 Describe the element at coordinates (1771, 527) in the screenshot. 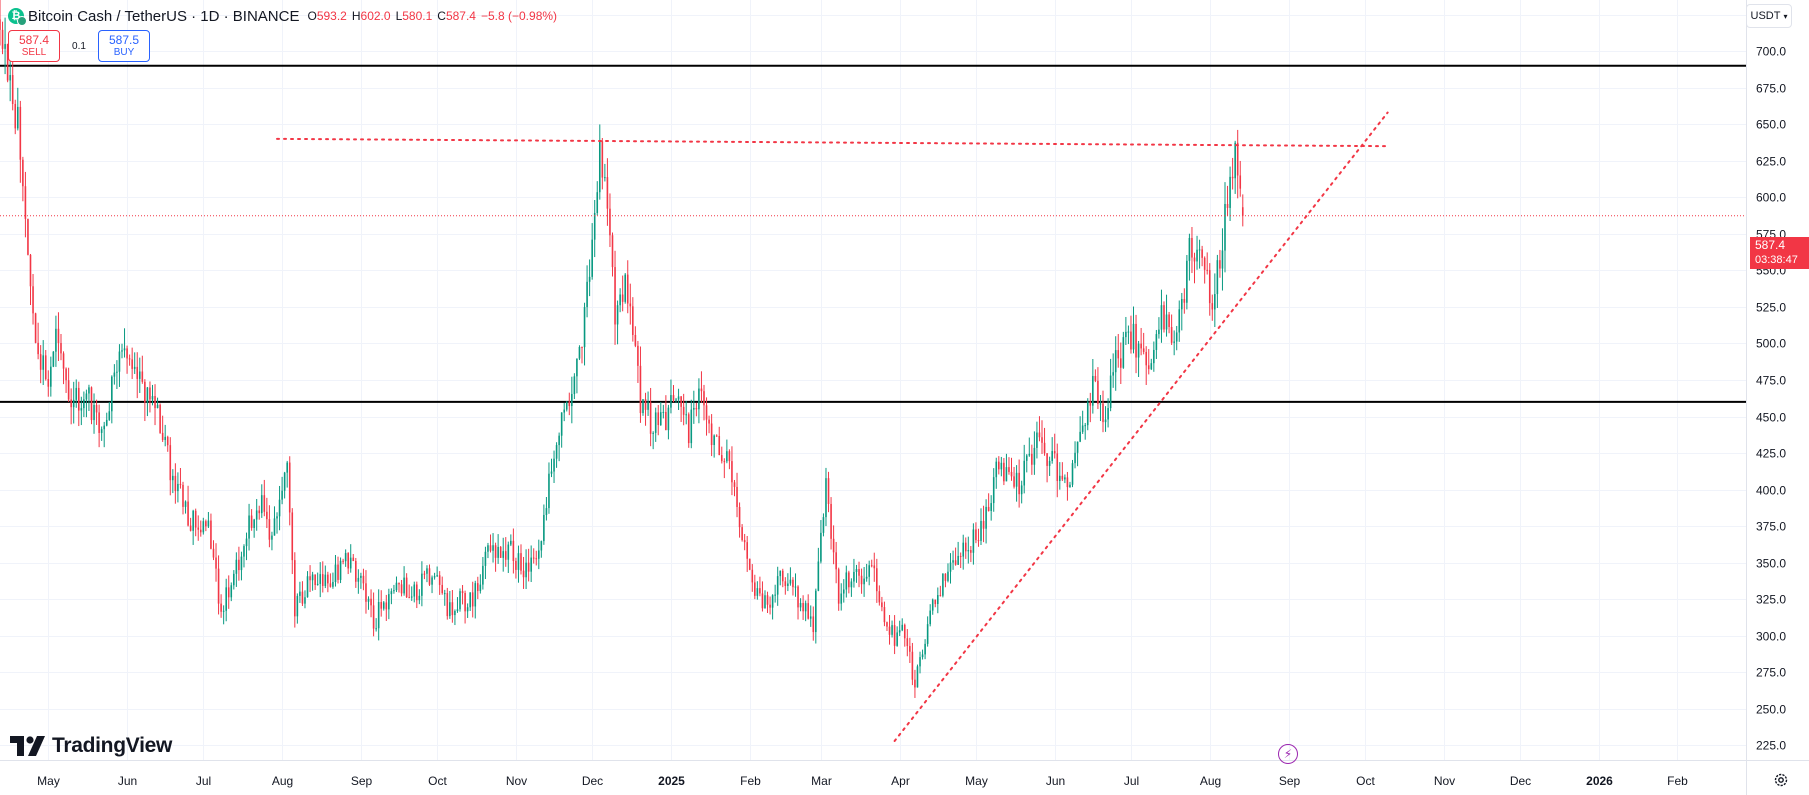

I see `price-tick-label: 375.0` at that location.